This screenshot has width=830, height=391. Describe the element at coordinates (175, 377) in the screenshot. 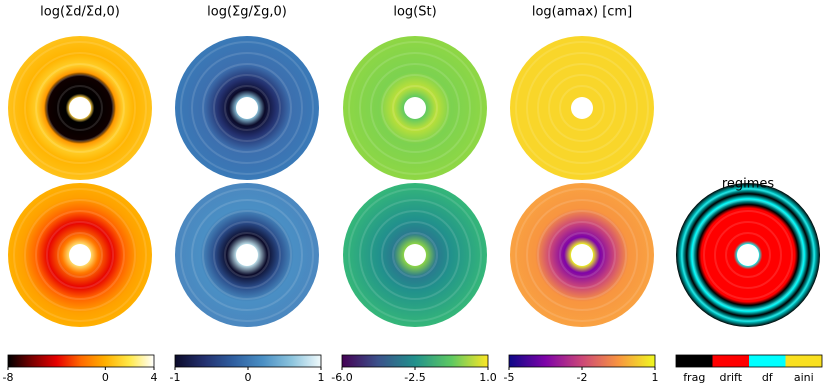

I see `tick-label: -1` at that location.